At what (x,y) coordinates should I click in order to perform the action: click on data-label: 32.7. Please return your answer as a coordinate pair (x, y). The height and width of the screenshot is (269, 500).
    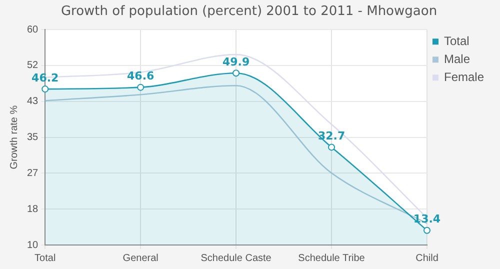
    Looking at the image, I should click on (332, 136).